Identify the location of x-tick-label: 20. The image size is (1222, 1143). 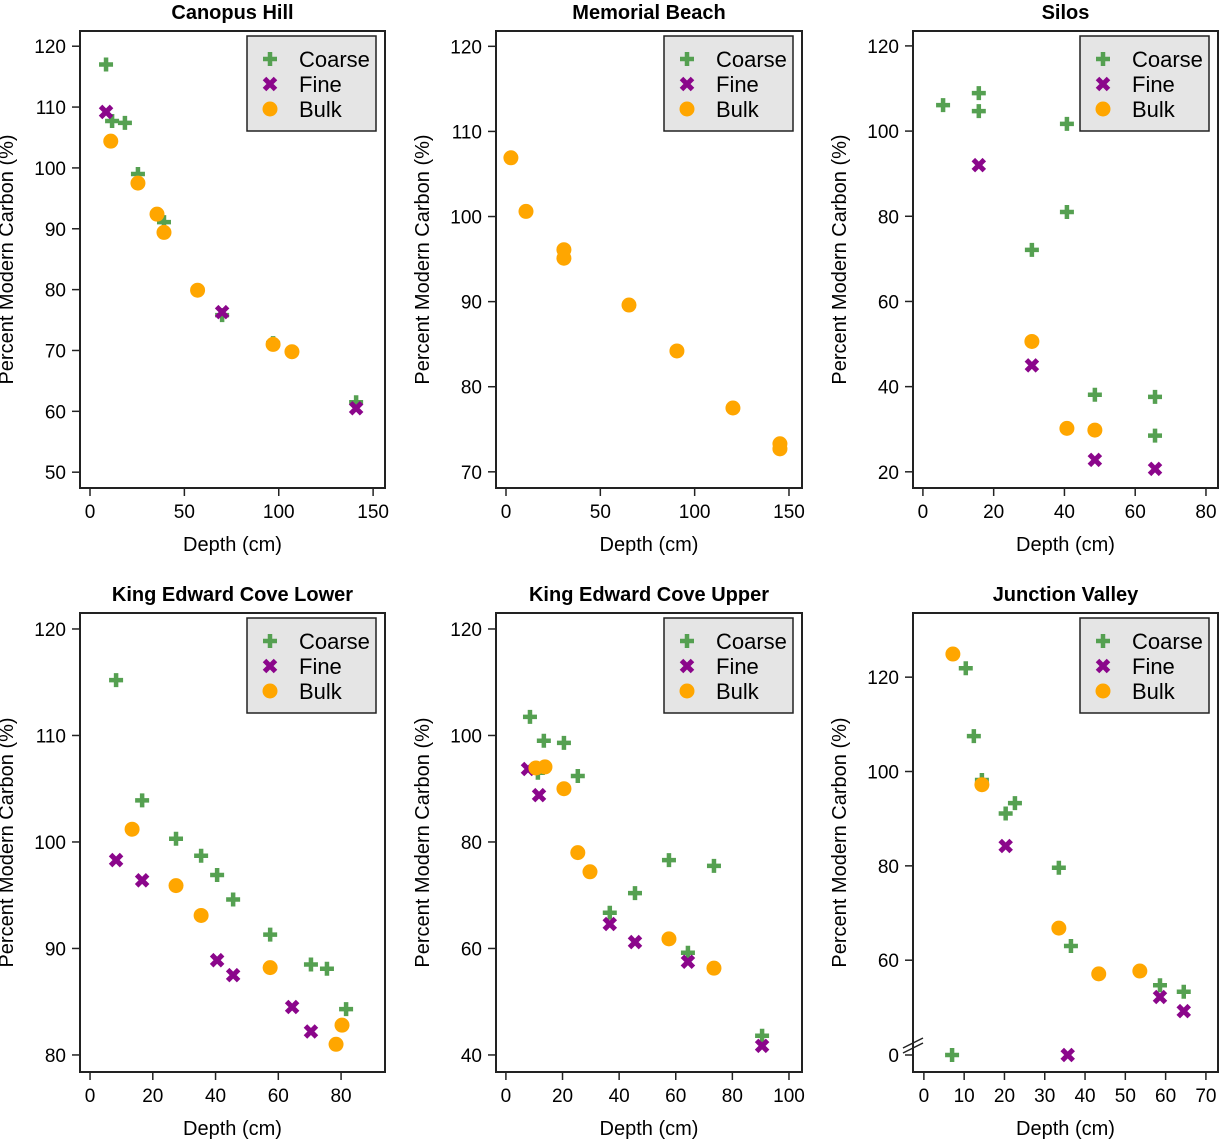
(562, 1096).